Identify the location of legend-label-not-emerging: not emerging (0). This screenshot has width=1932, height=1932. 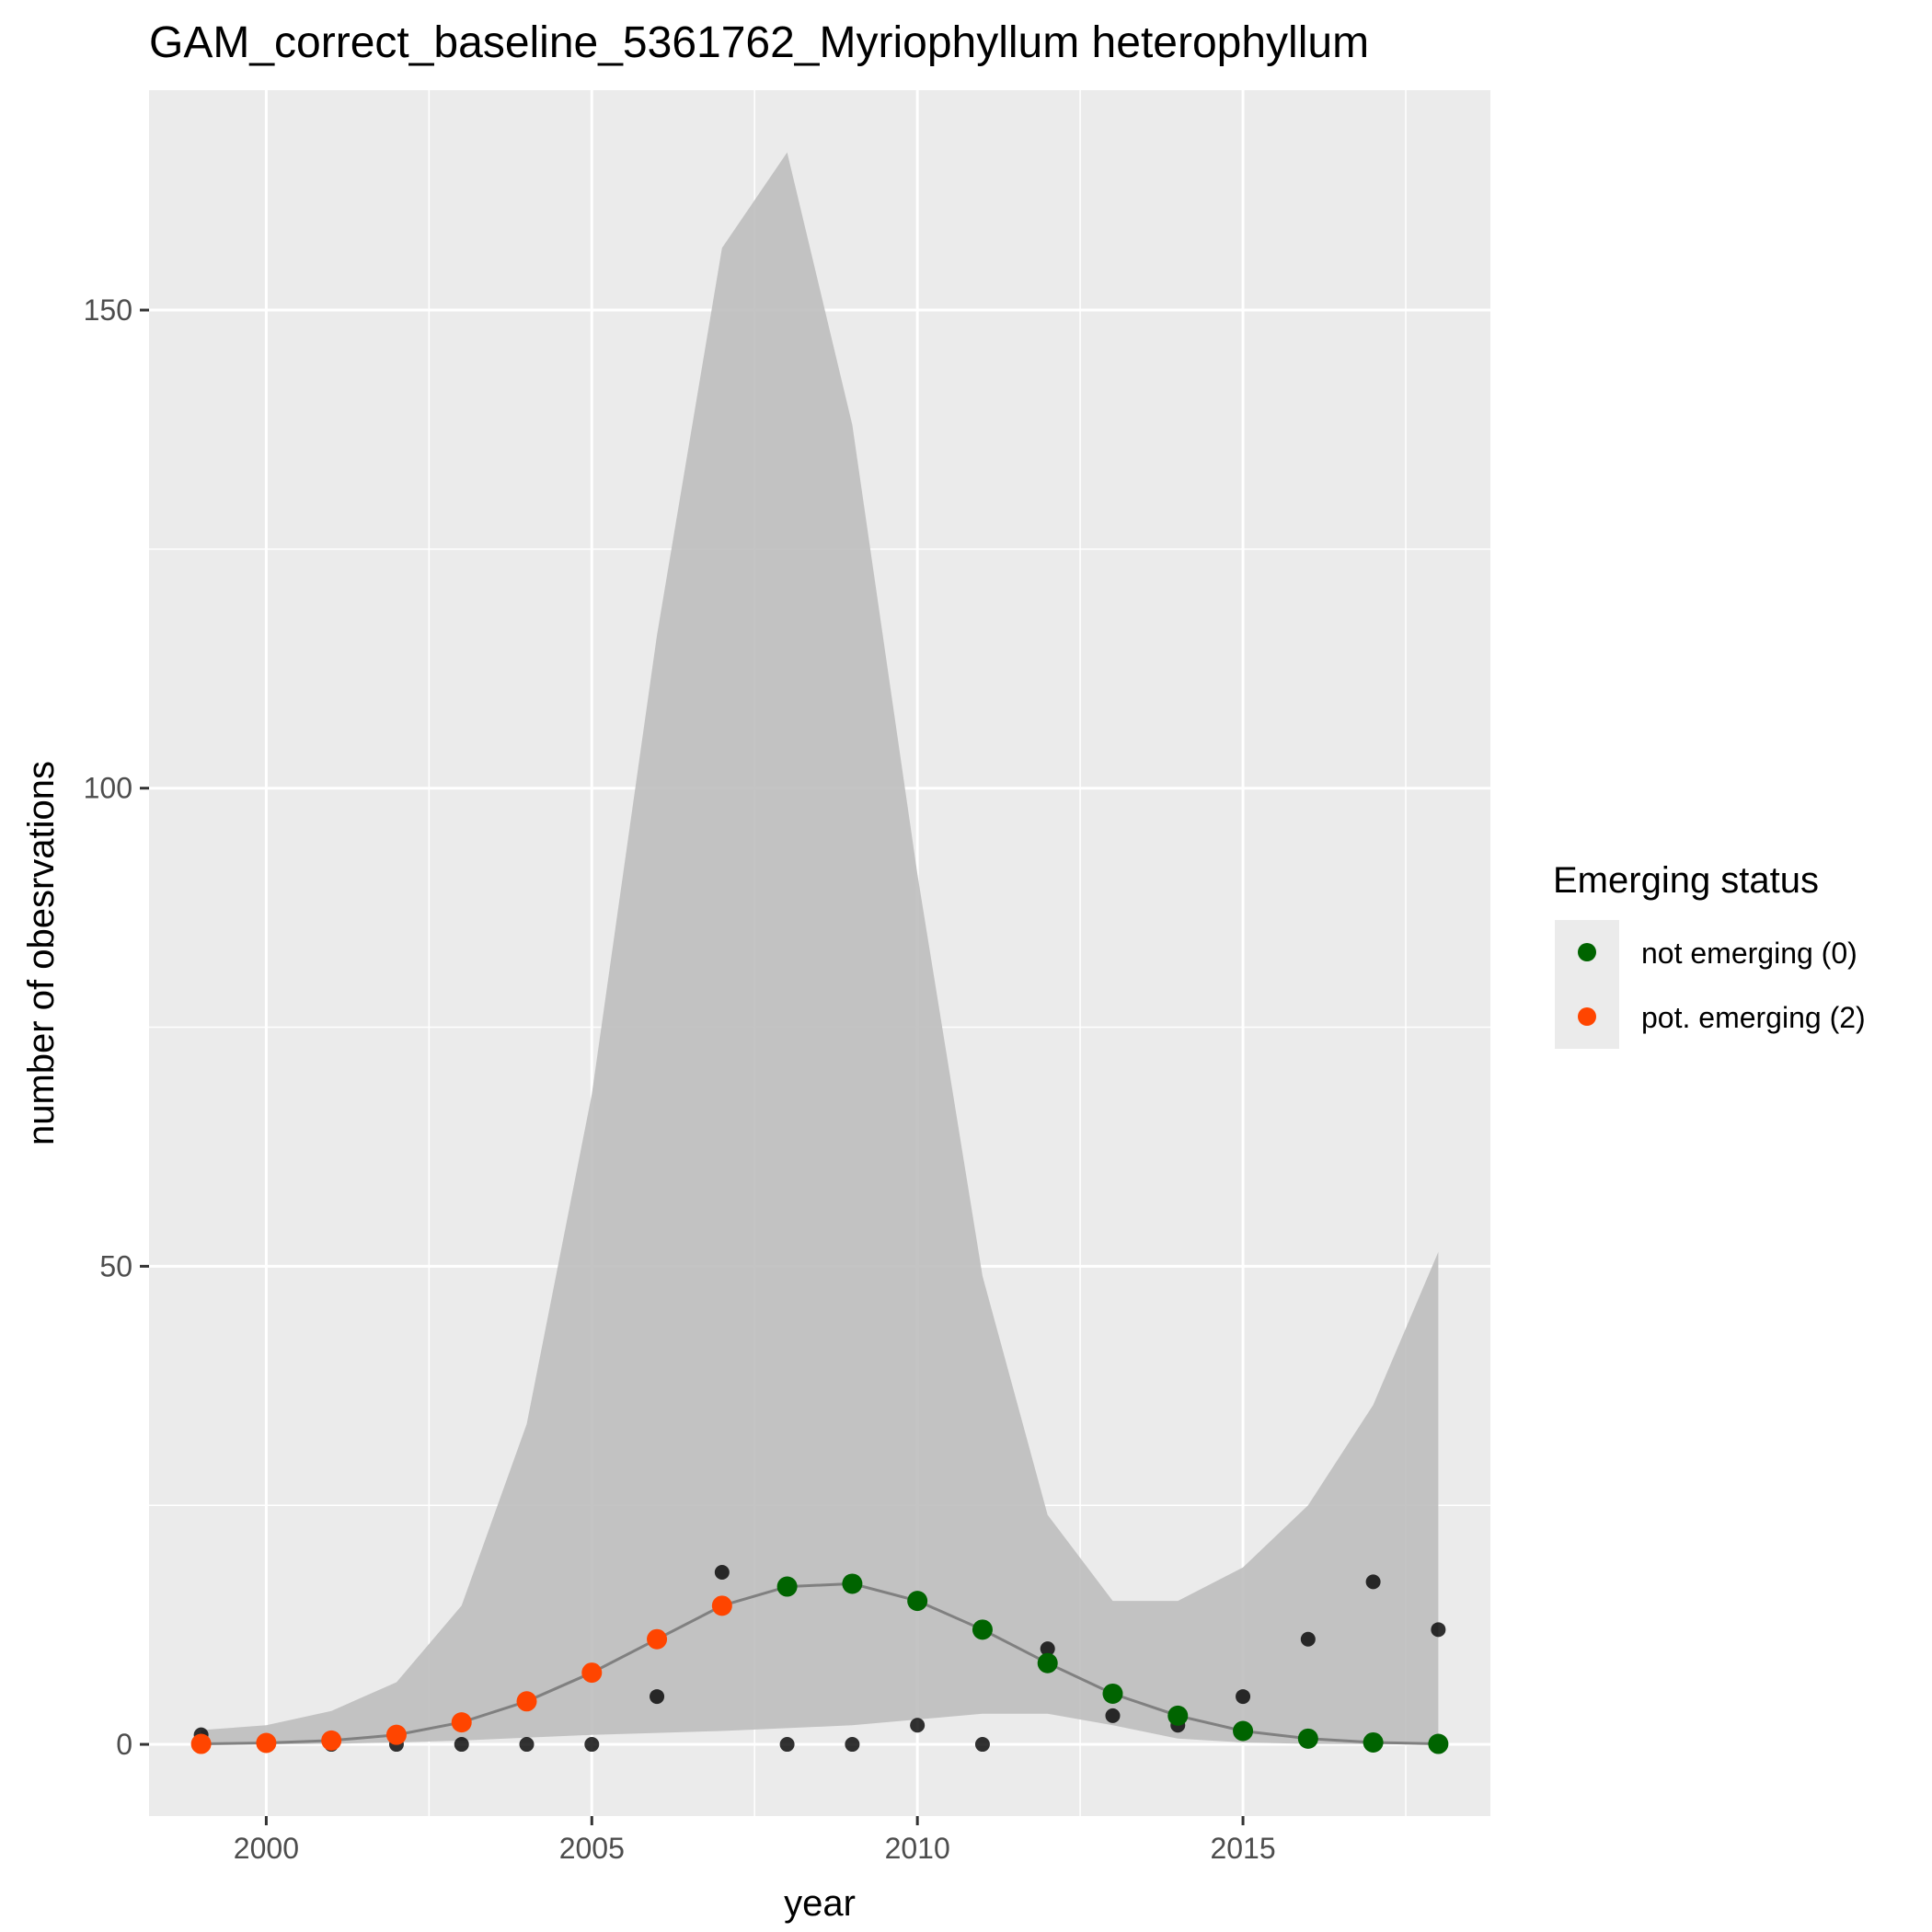
(1749, 953).